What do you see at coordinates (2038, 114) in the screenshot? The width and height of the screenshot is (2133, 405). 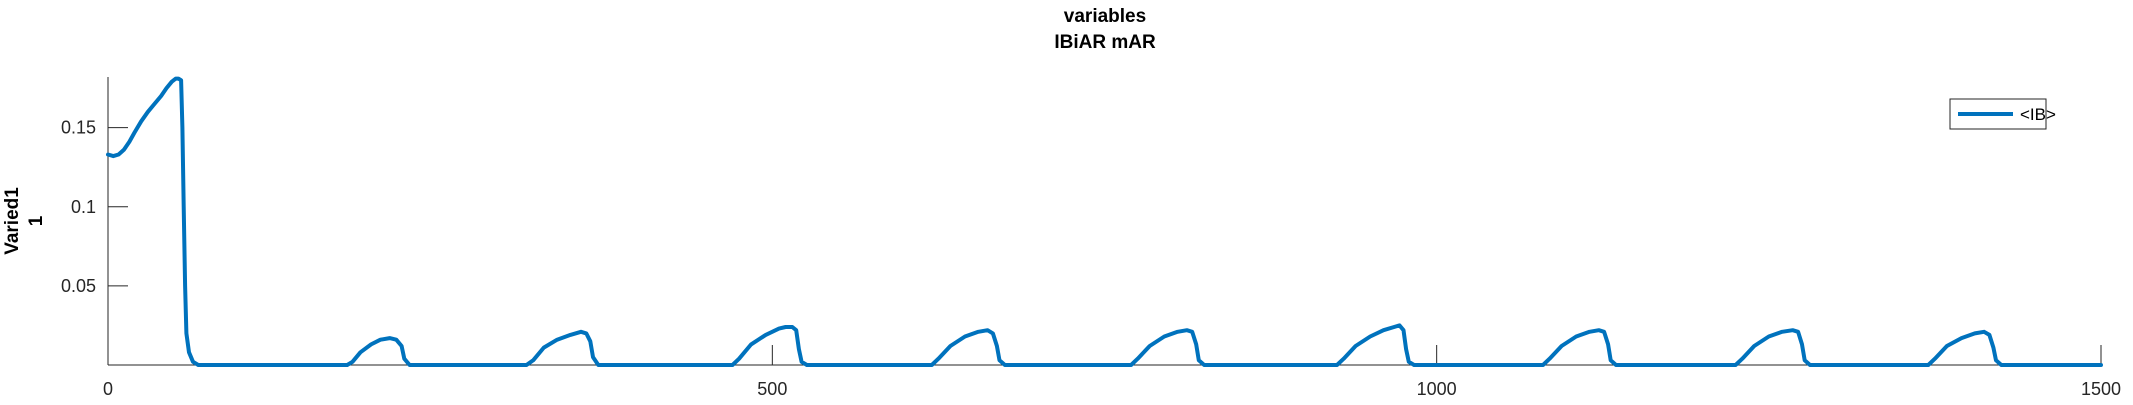 I see `legend-label-ib: <IB>` at bounding box center [2038, 114].